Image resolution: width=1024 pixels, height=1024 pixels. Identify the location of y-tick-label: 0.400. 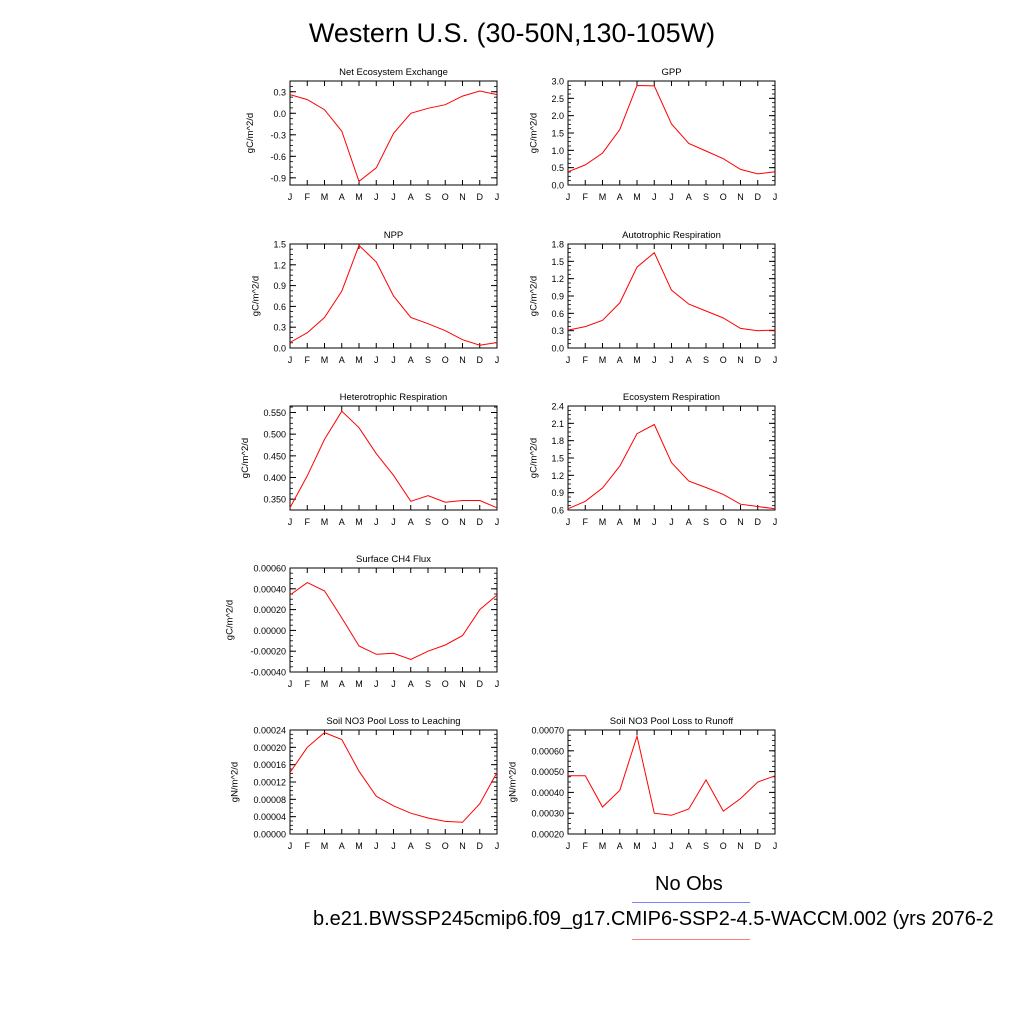
(274, 478).